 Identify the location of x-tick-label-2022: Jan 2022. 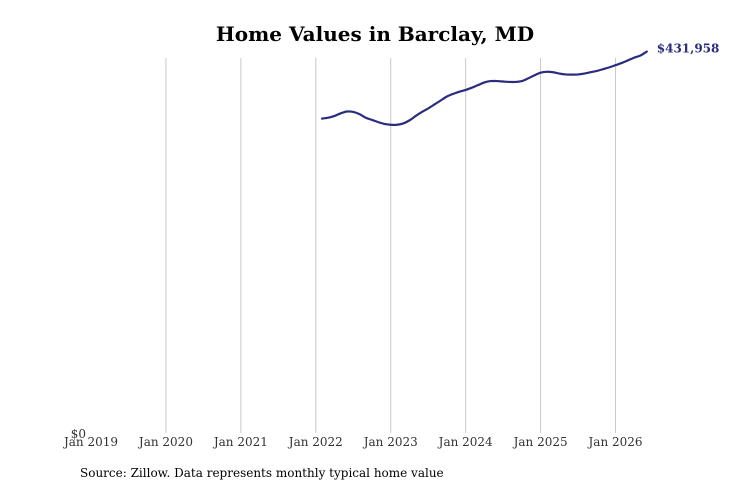
(315, 442).